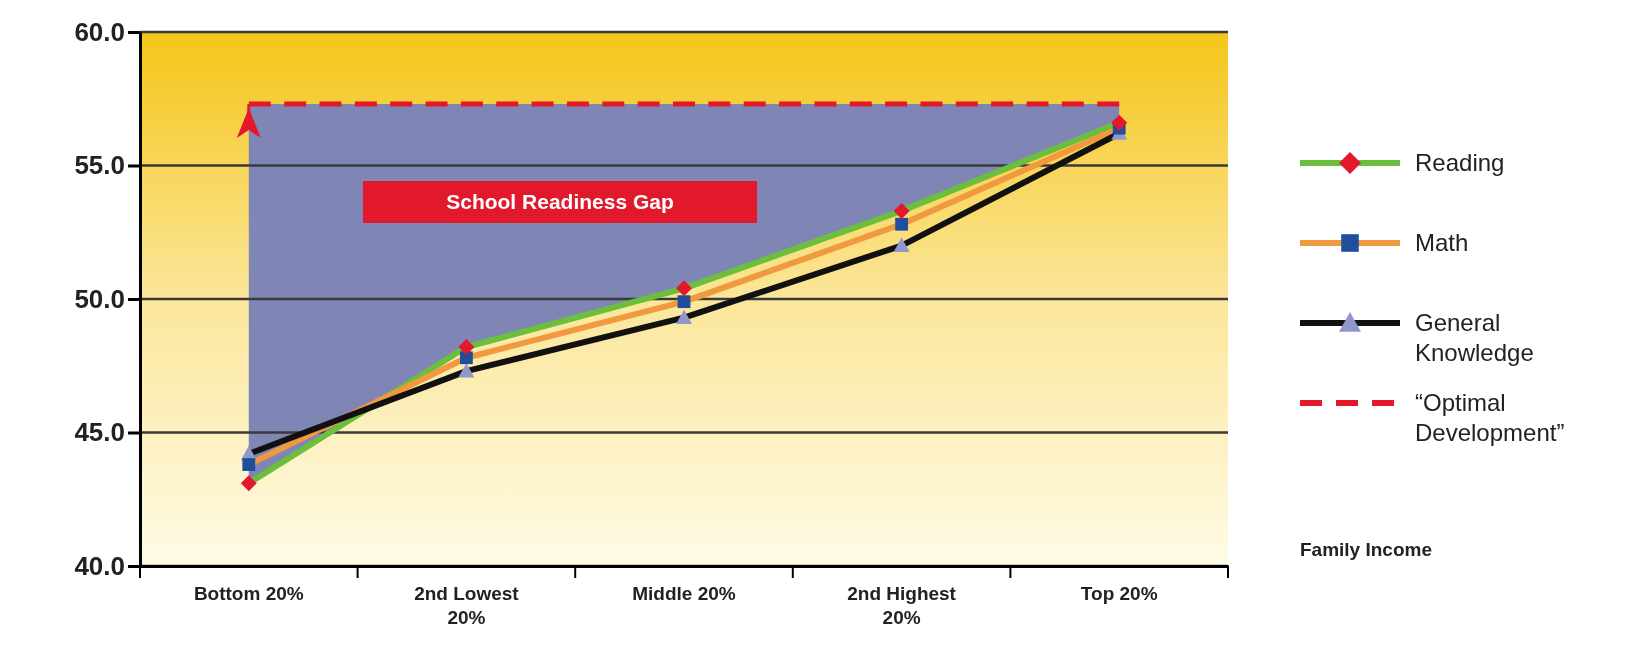 This screenshot has width=1651, height=645. I want to click on legend-label: Reading, so click(1460, 163).